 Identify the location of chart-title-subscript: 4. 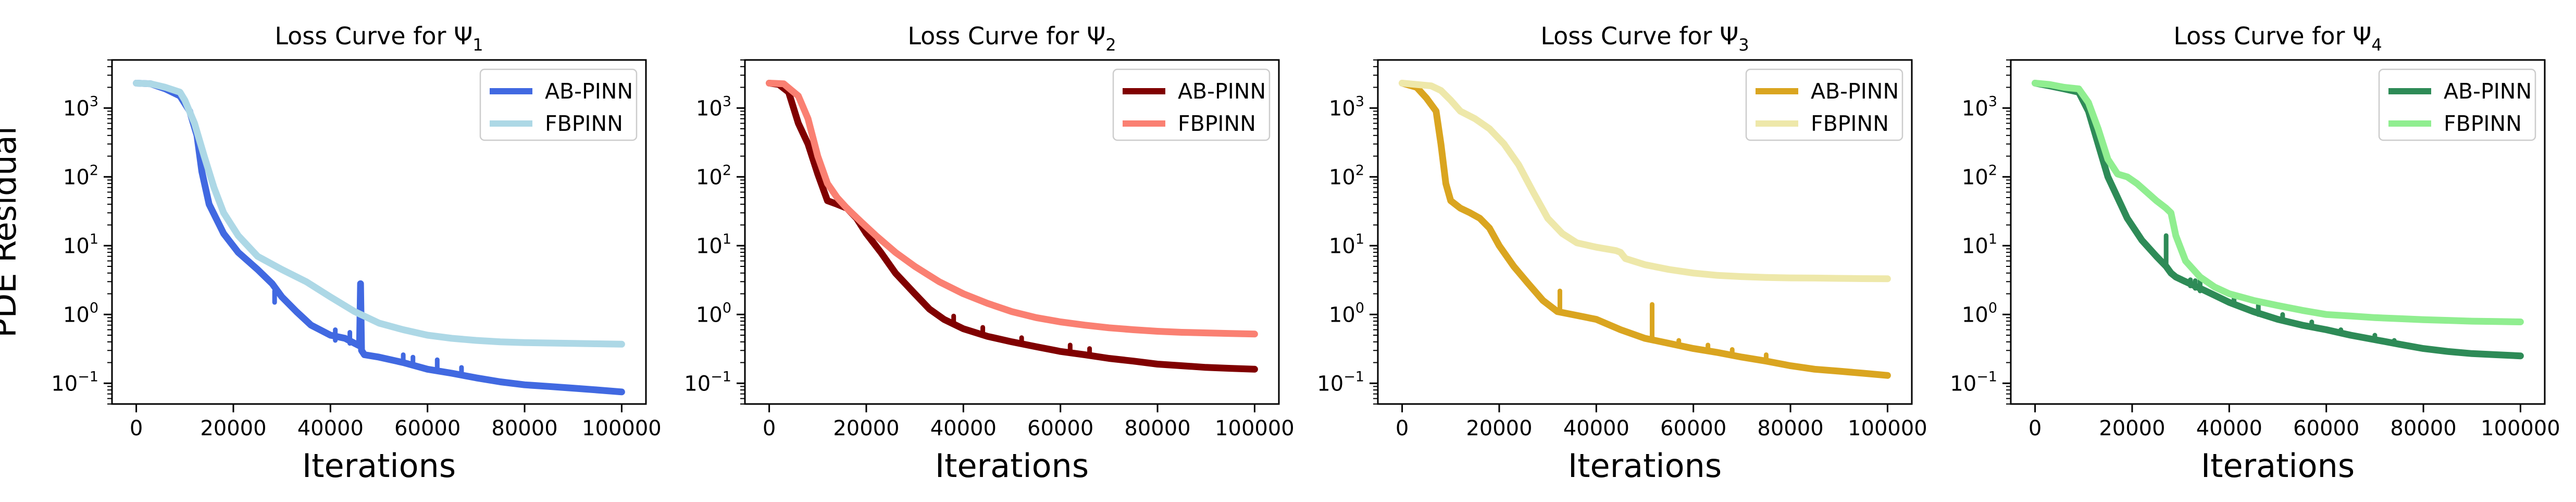
(2376, 45).